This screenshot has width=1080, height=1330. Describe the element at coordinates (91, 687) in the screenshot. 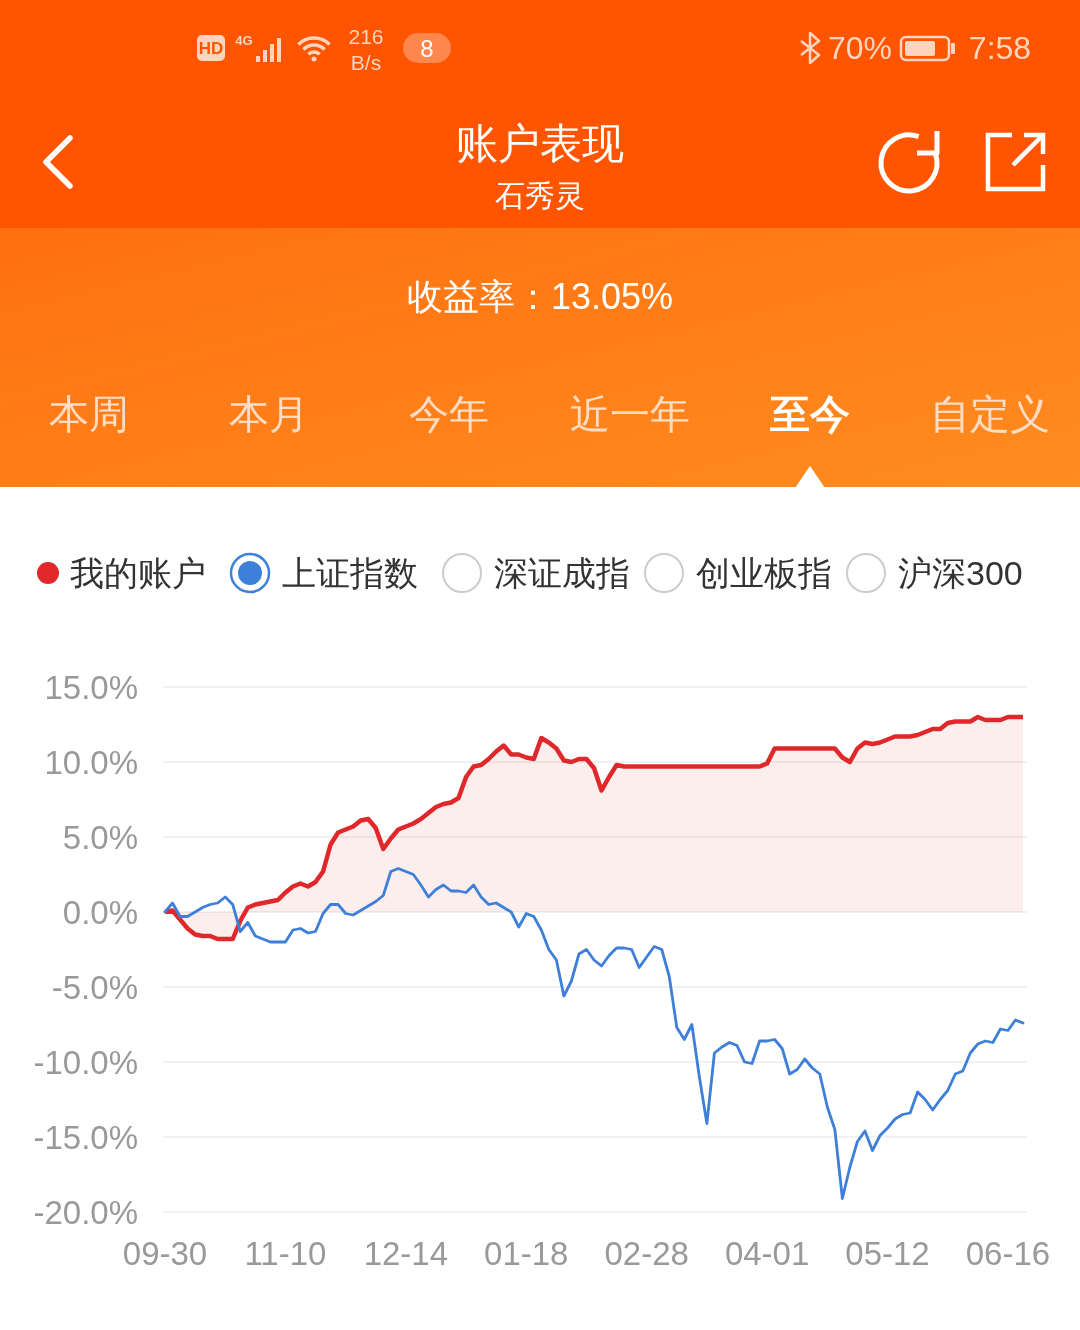

I see `y-tick-label: 15.0%` at that location.